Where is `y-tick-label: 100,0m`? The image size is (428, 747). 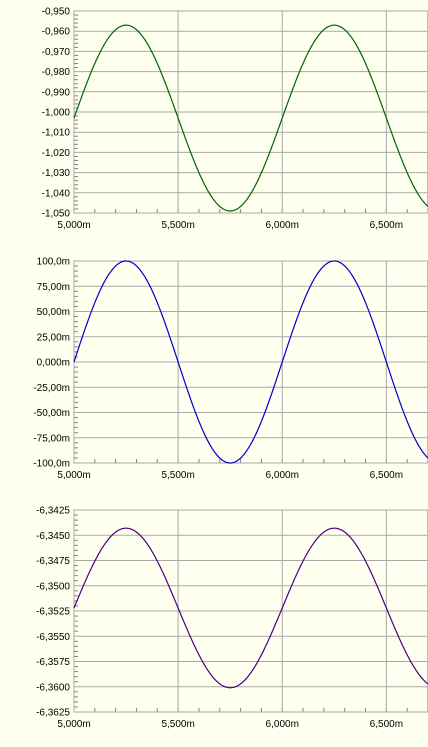
y-tick-label: 100,0m is located at coordinates (53, 262).